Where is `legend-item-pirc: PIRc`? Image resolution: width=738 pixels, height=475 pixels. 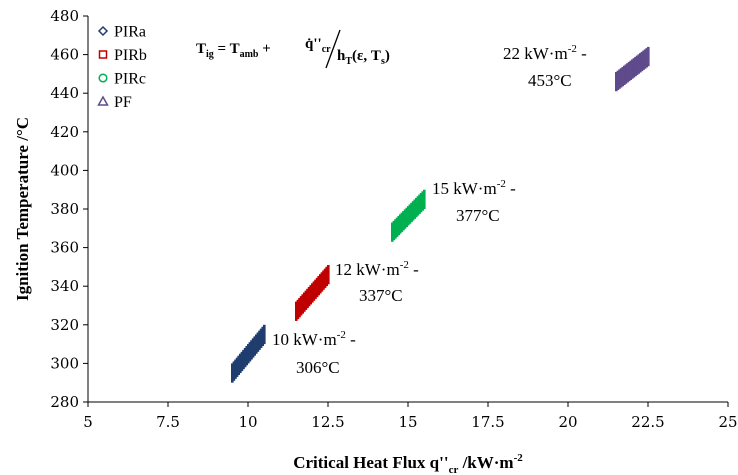 legend-item-pirc: PIRc is located at coordinates (122, 79).